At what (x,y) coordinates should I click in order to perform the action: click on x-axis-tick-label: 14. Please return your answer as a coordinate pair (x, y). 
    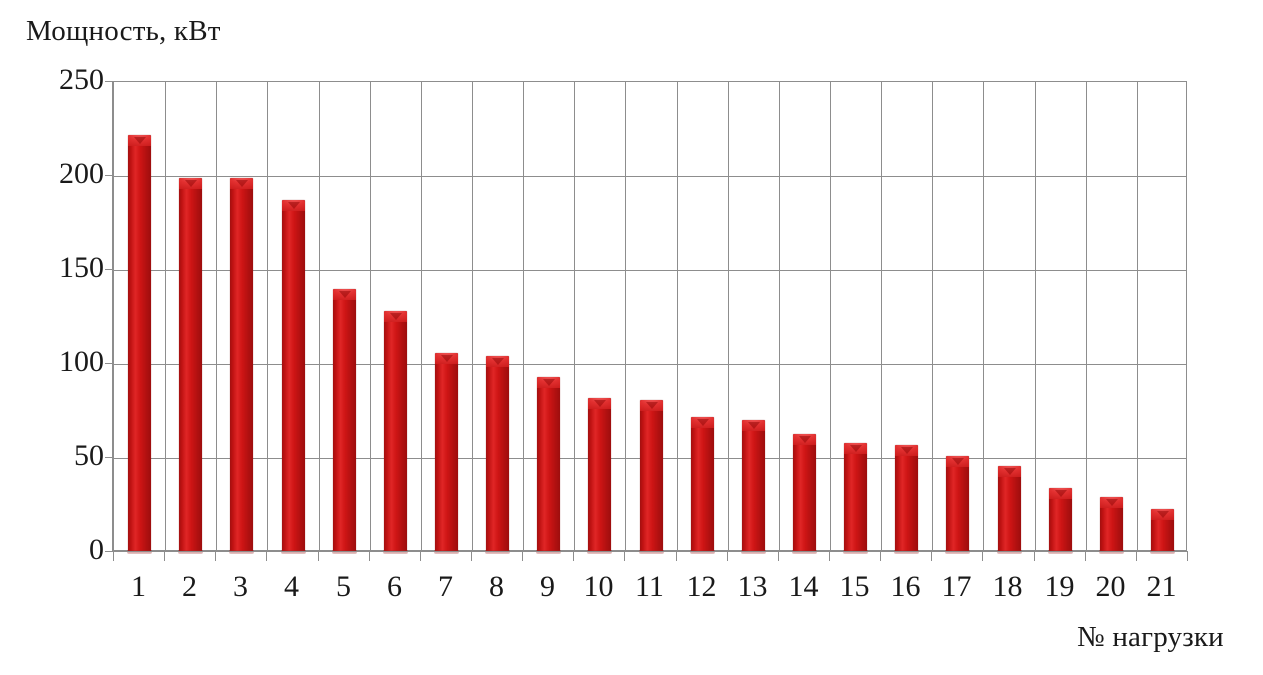
    Looking at the image, I should click on (803, 586).